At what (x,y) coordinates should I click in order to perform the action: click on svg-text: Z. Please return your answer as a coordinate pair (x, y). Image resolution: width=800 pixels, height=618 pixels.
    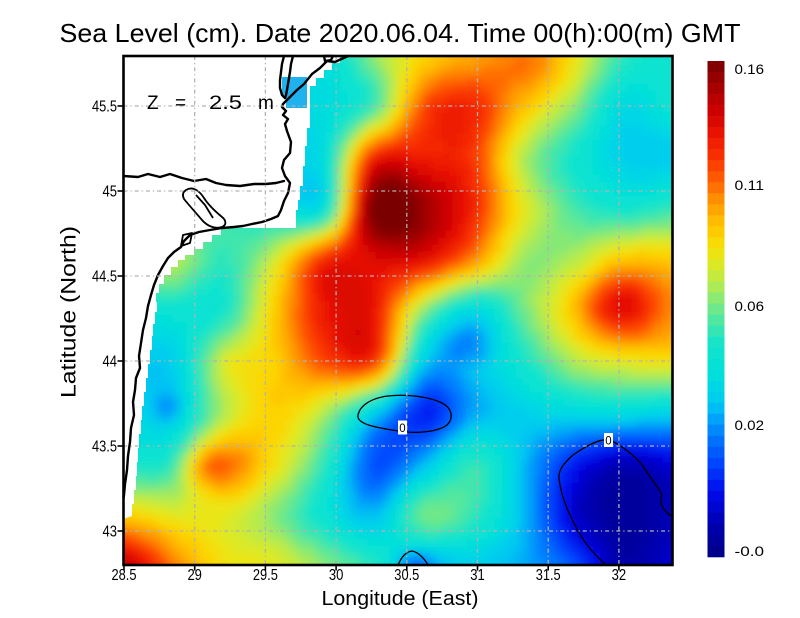
    Looking at the image, I should click on (153, 103).